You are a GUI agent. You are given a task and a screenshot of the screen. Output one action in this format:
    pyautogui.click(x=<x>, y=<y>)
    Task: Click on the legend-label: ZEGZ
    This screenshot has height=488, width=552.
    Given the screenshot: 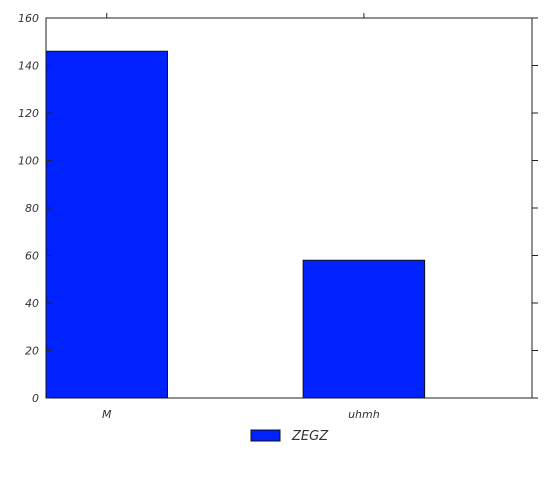 What is the action you would take?
    pyautogui.click(x=310, y=436)
    